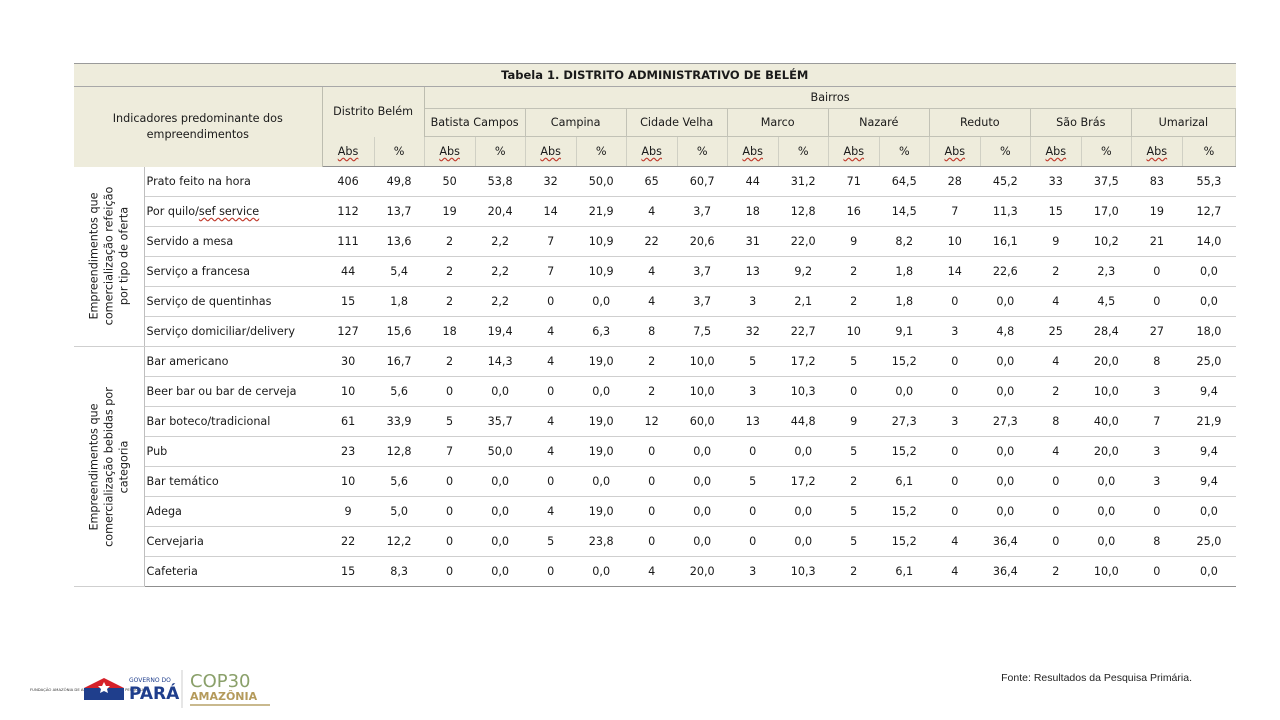  I want to click on cop30-logo: COP30 AMAZÔNIA, so click(230, 688).